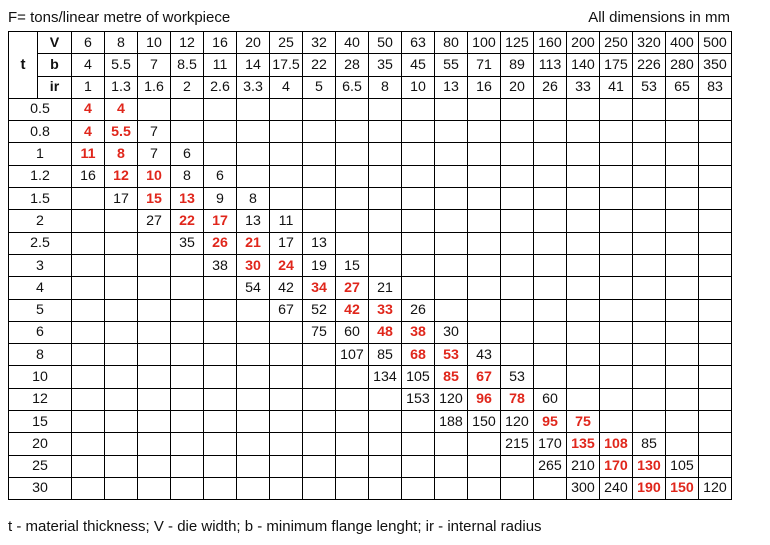 Image resolution: width=770 pixels, height=545 pixels. I want to click on b-value: 89, so click(517, 65).